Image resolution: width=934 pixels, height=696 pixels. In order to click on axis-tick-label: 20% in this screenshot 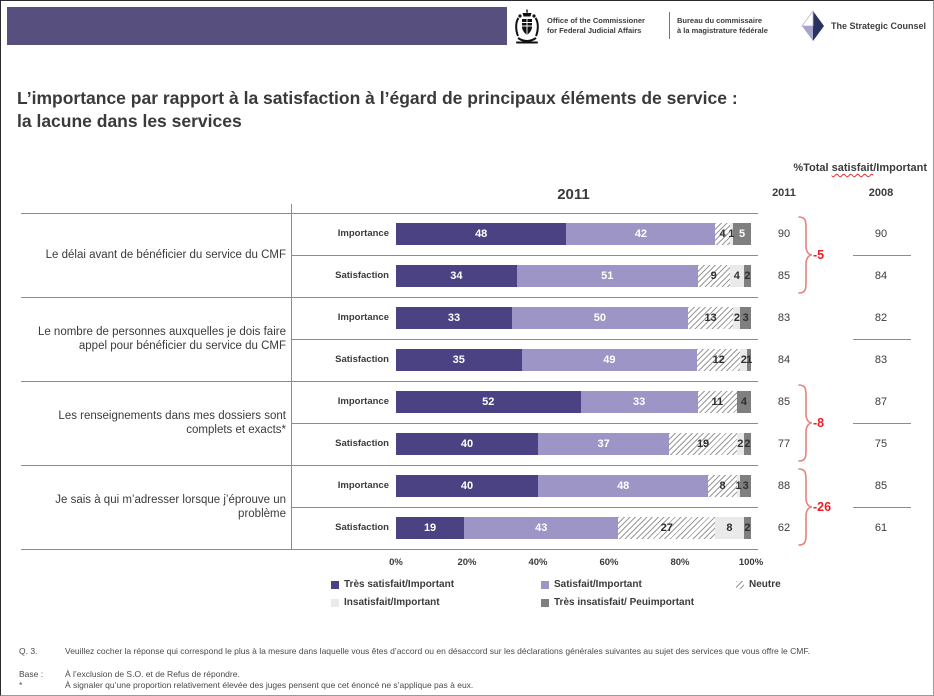, I will do `click(467, 562)`.